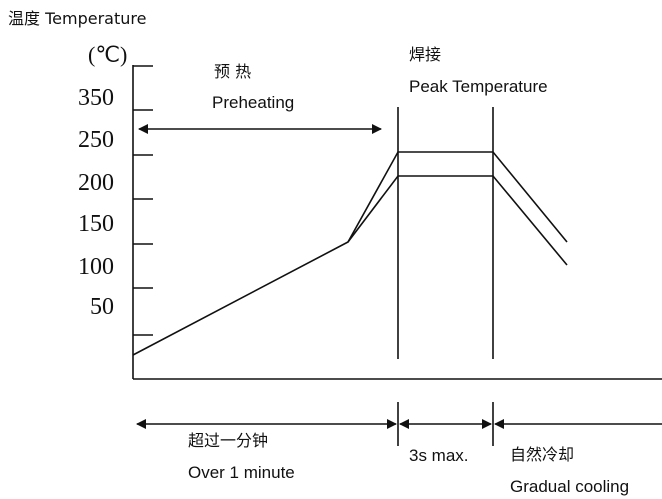 The width and height of the screenshot is (662, 499). I want to click on over-minute-label-en: Over 1 minute, so click(241, 472).